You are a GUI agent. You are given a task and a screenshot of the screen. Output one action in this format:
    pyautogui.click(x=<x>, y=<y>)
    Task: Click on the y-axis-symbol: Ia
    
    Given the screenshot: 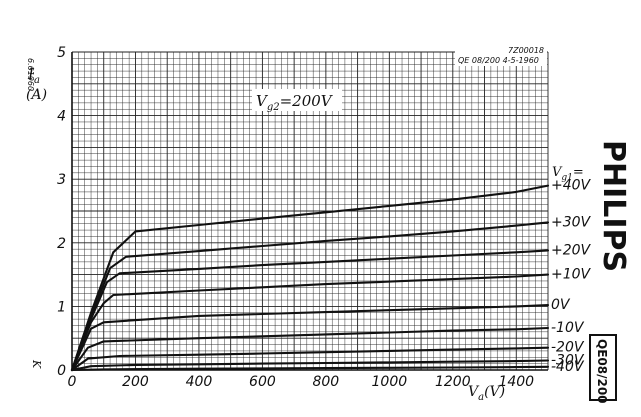 What is the action you would take?
    pyautogui.click(x=33, y=75)
    